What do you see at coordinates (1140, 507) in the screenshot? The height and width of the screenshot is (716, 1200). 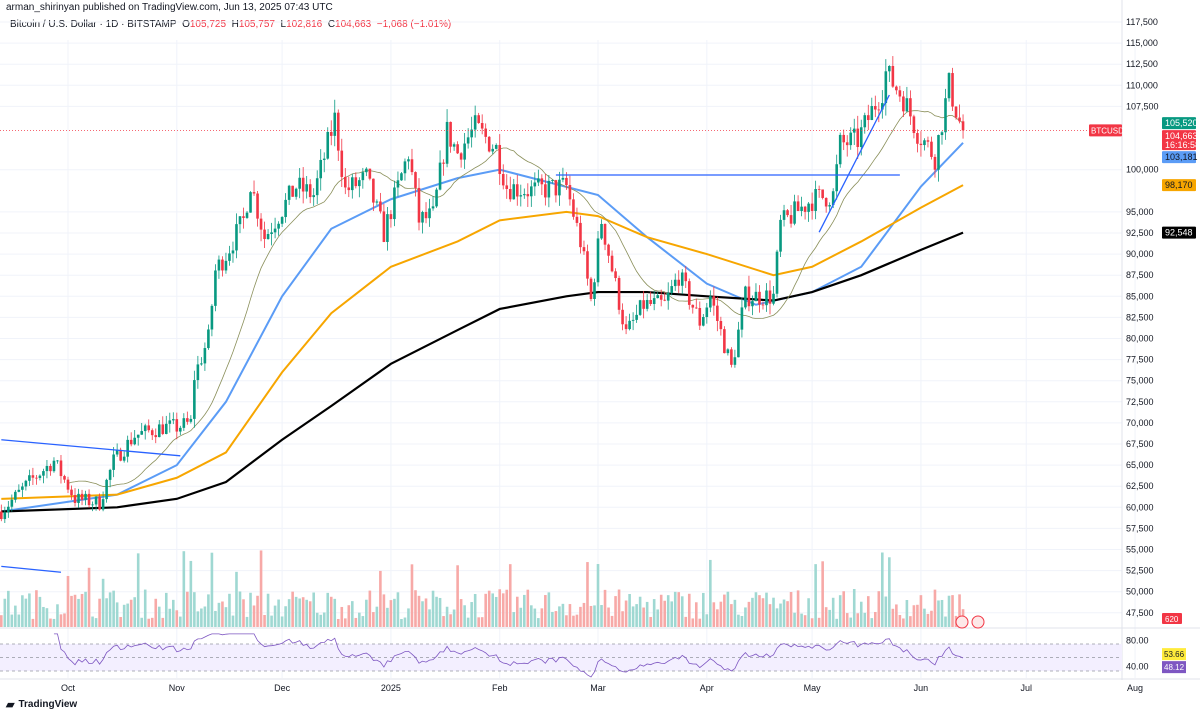 I see `y-tick-label: 60,000` at bounding box center [1140, 507].